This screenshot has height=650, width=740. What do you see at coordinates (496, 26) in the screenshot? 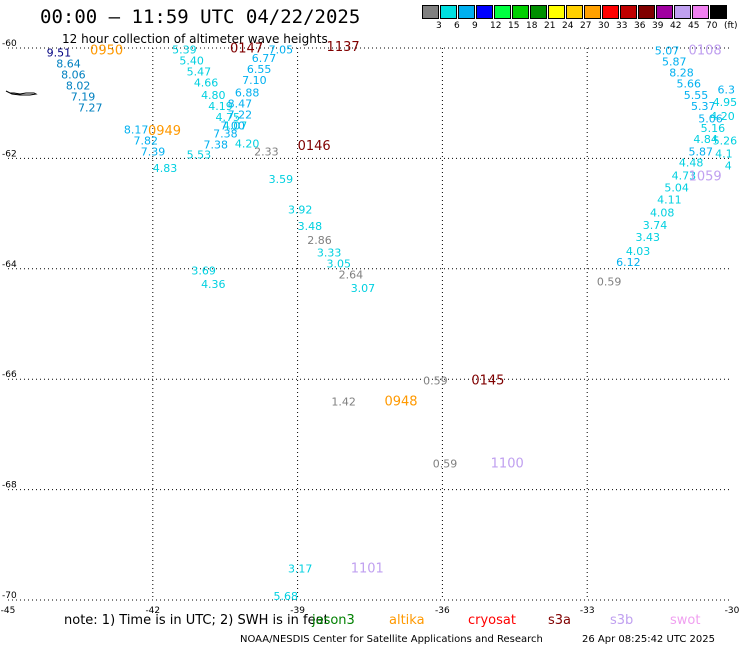
I see `legend-label: 12` at bounding box center [496, 26].